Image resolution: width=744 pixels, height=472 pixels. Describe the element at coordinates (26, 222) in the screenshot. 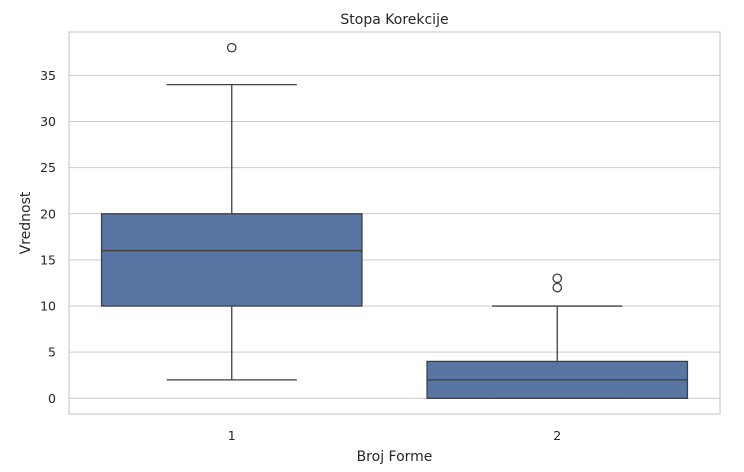

I see `y-axis-label: Vrednost` at that location.